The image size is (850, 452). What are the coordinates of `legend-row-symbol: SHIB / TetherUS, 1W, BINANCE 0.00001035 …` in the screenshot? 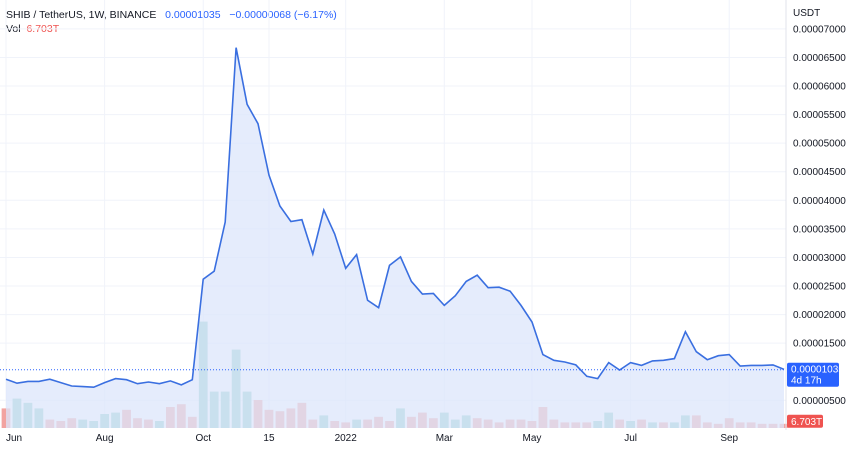 It's located at (171, 15).